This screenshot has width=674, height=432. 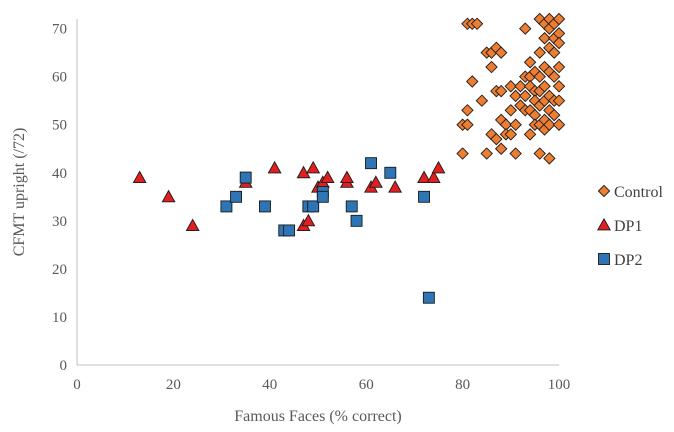 What do you see at coordinates (59, 126) in the screenshot?
I see `y-tick-label: 50` at bounding box center [59, 126].